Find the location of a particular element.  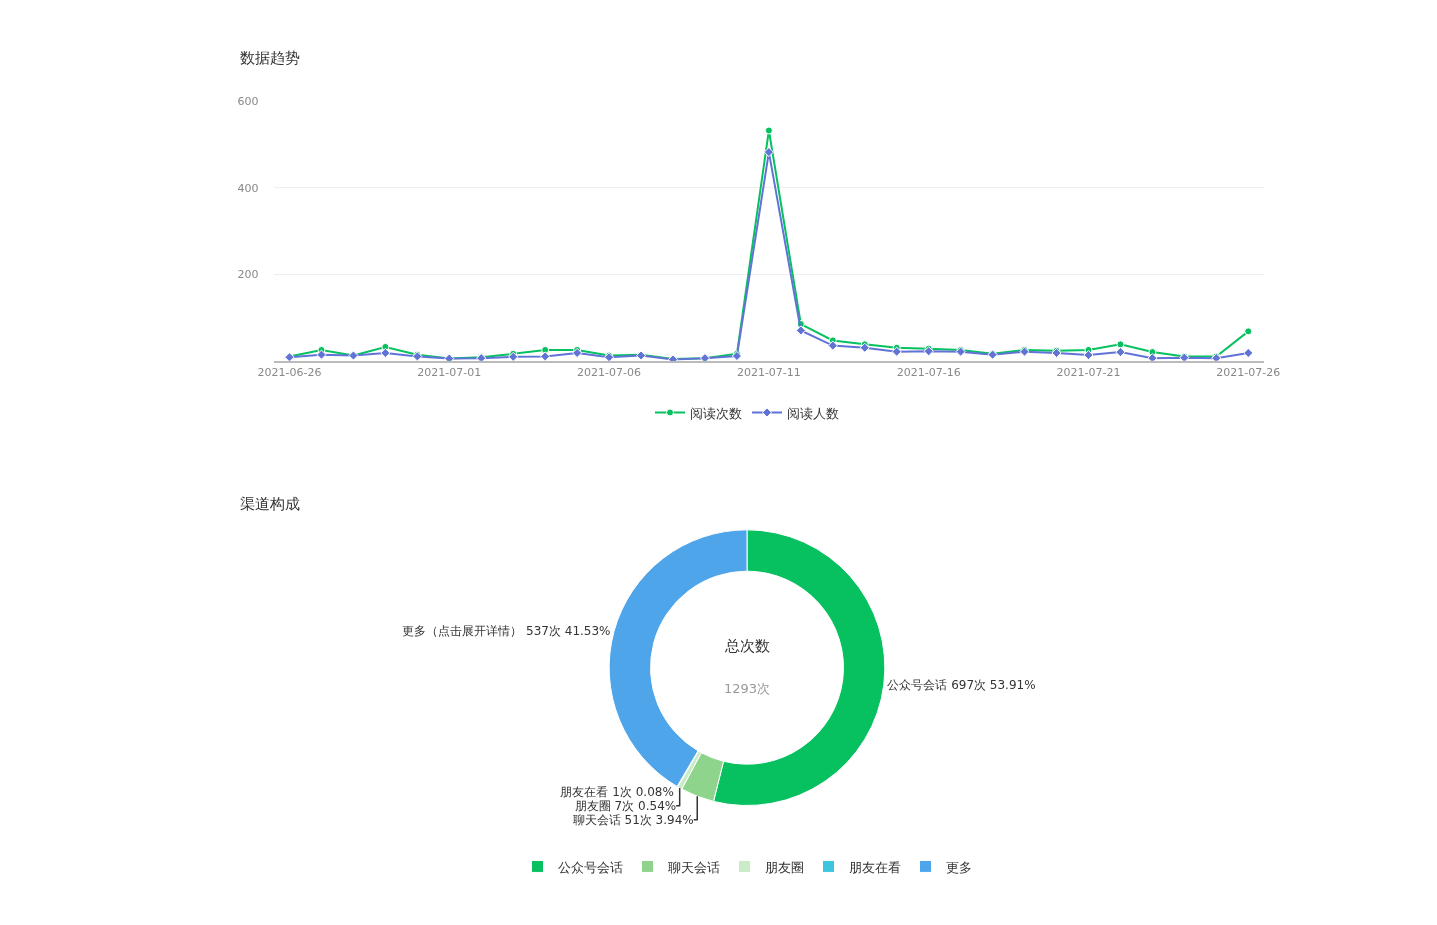

legend-label: 阅读次数 is located at coordinates (716, 413).